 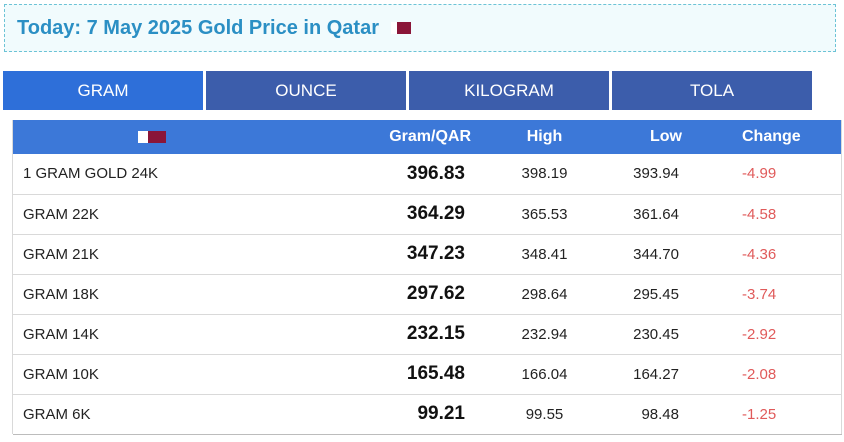 I want to click on header-gram-qar: Gram/QAR, so click(x=430, y=136).